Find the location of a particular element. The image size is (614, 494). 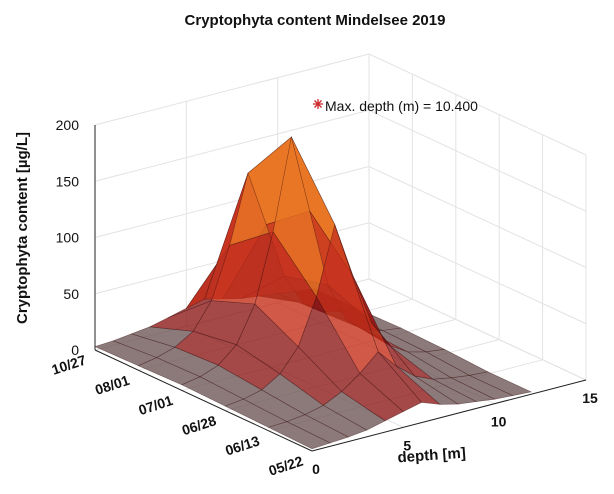

x-tick-label: 5 is located at coordinates (407, 445).